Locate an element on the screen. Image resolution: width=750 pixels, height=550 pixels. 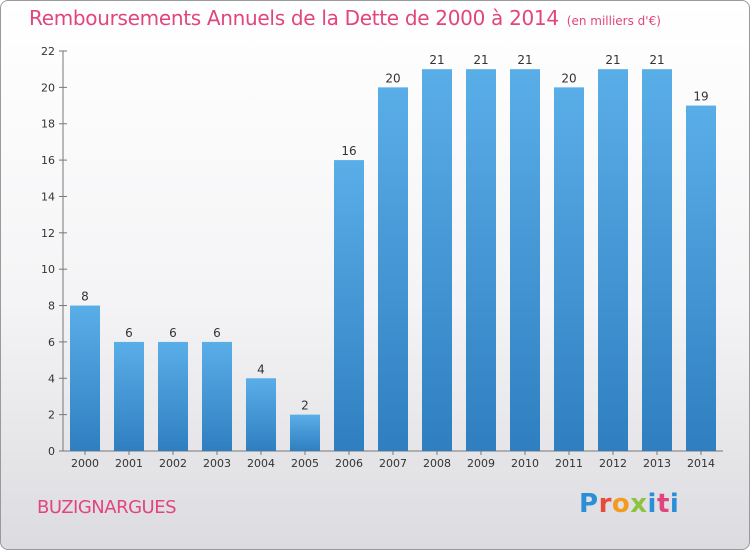
x-tick-label: 2005 is located at coordinates (305, 463).